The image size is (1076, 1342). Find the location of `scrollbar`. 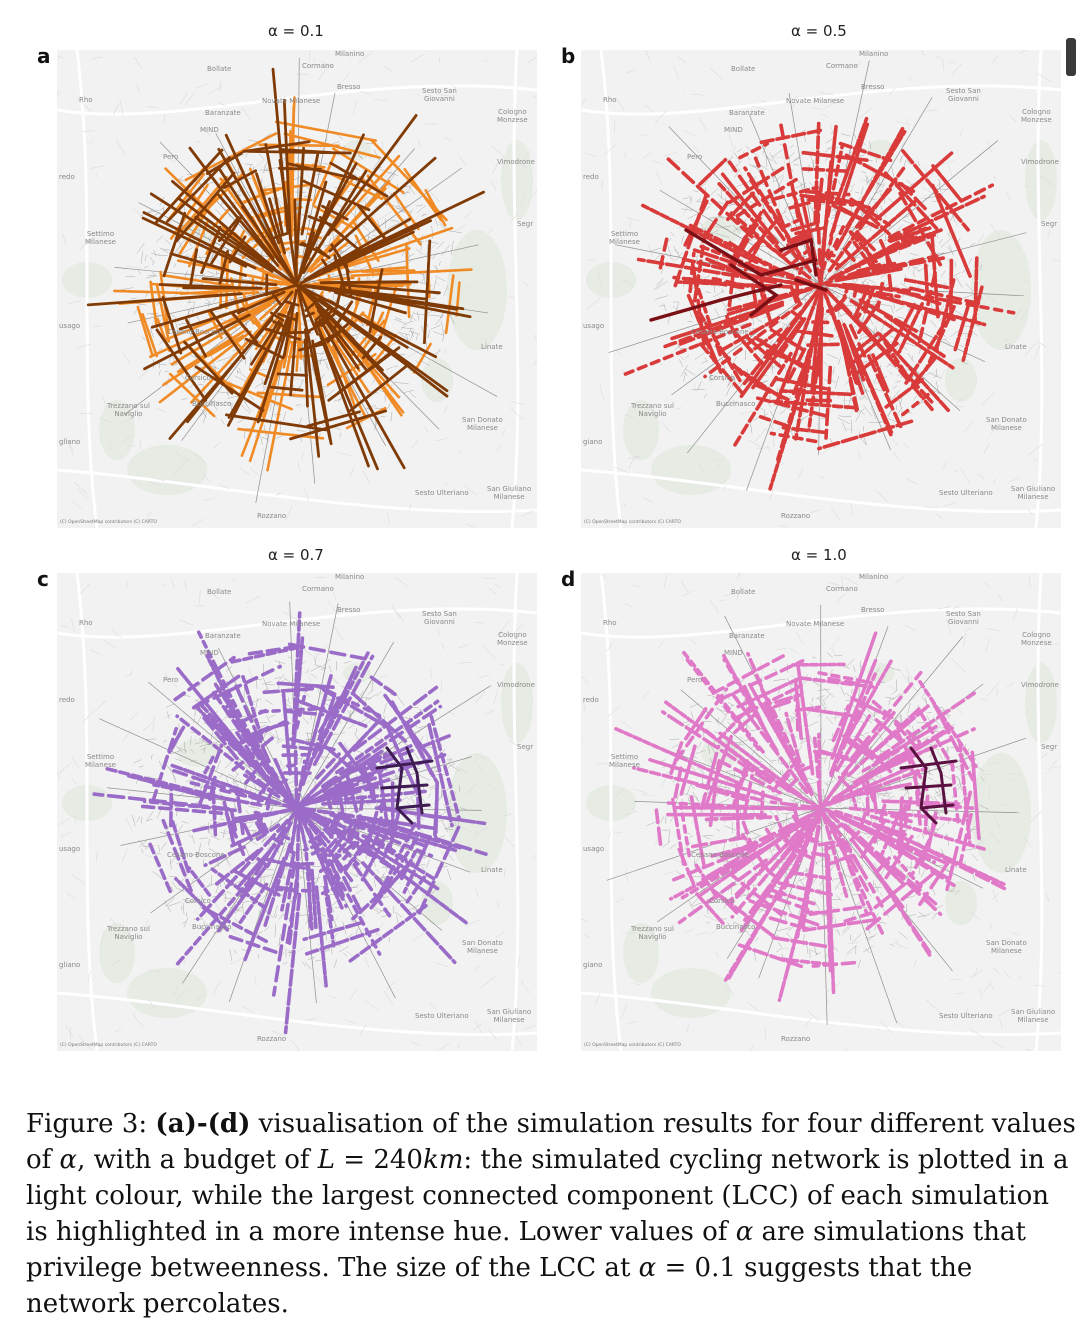

scrollbar is located at coordinates (1071, 57).